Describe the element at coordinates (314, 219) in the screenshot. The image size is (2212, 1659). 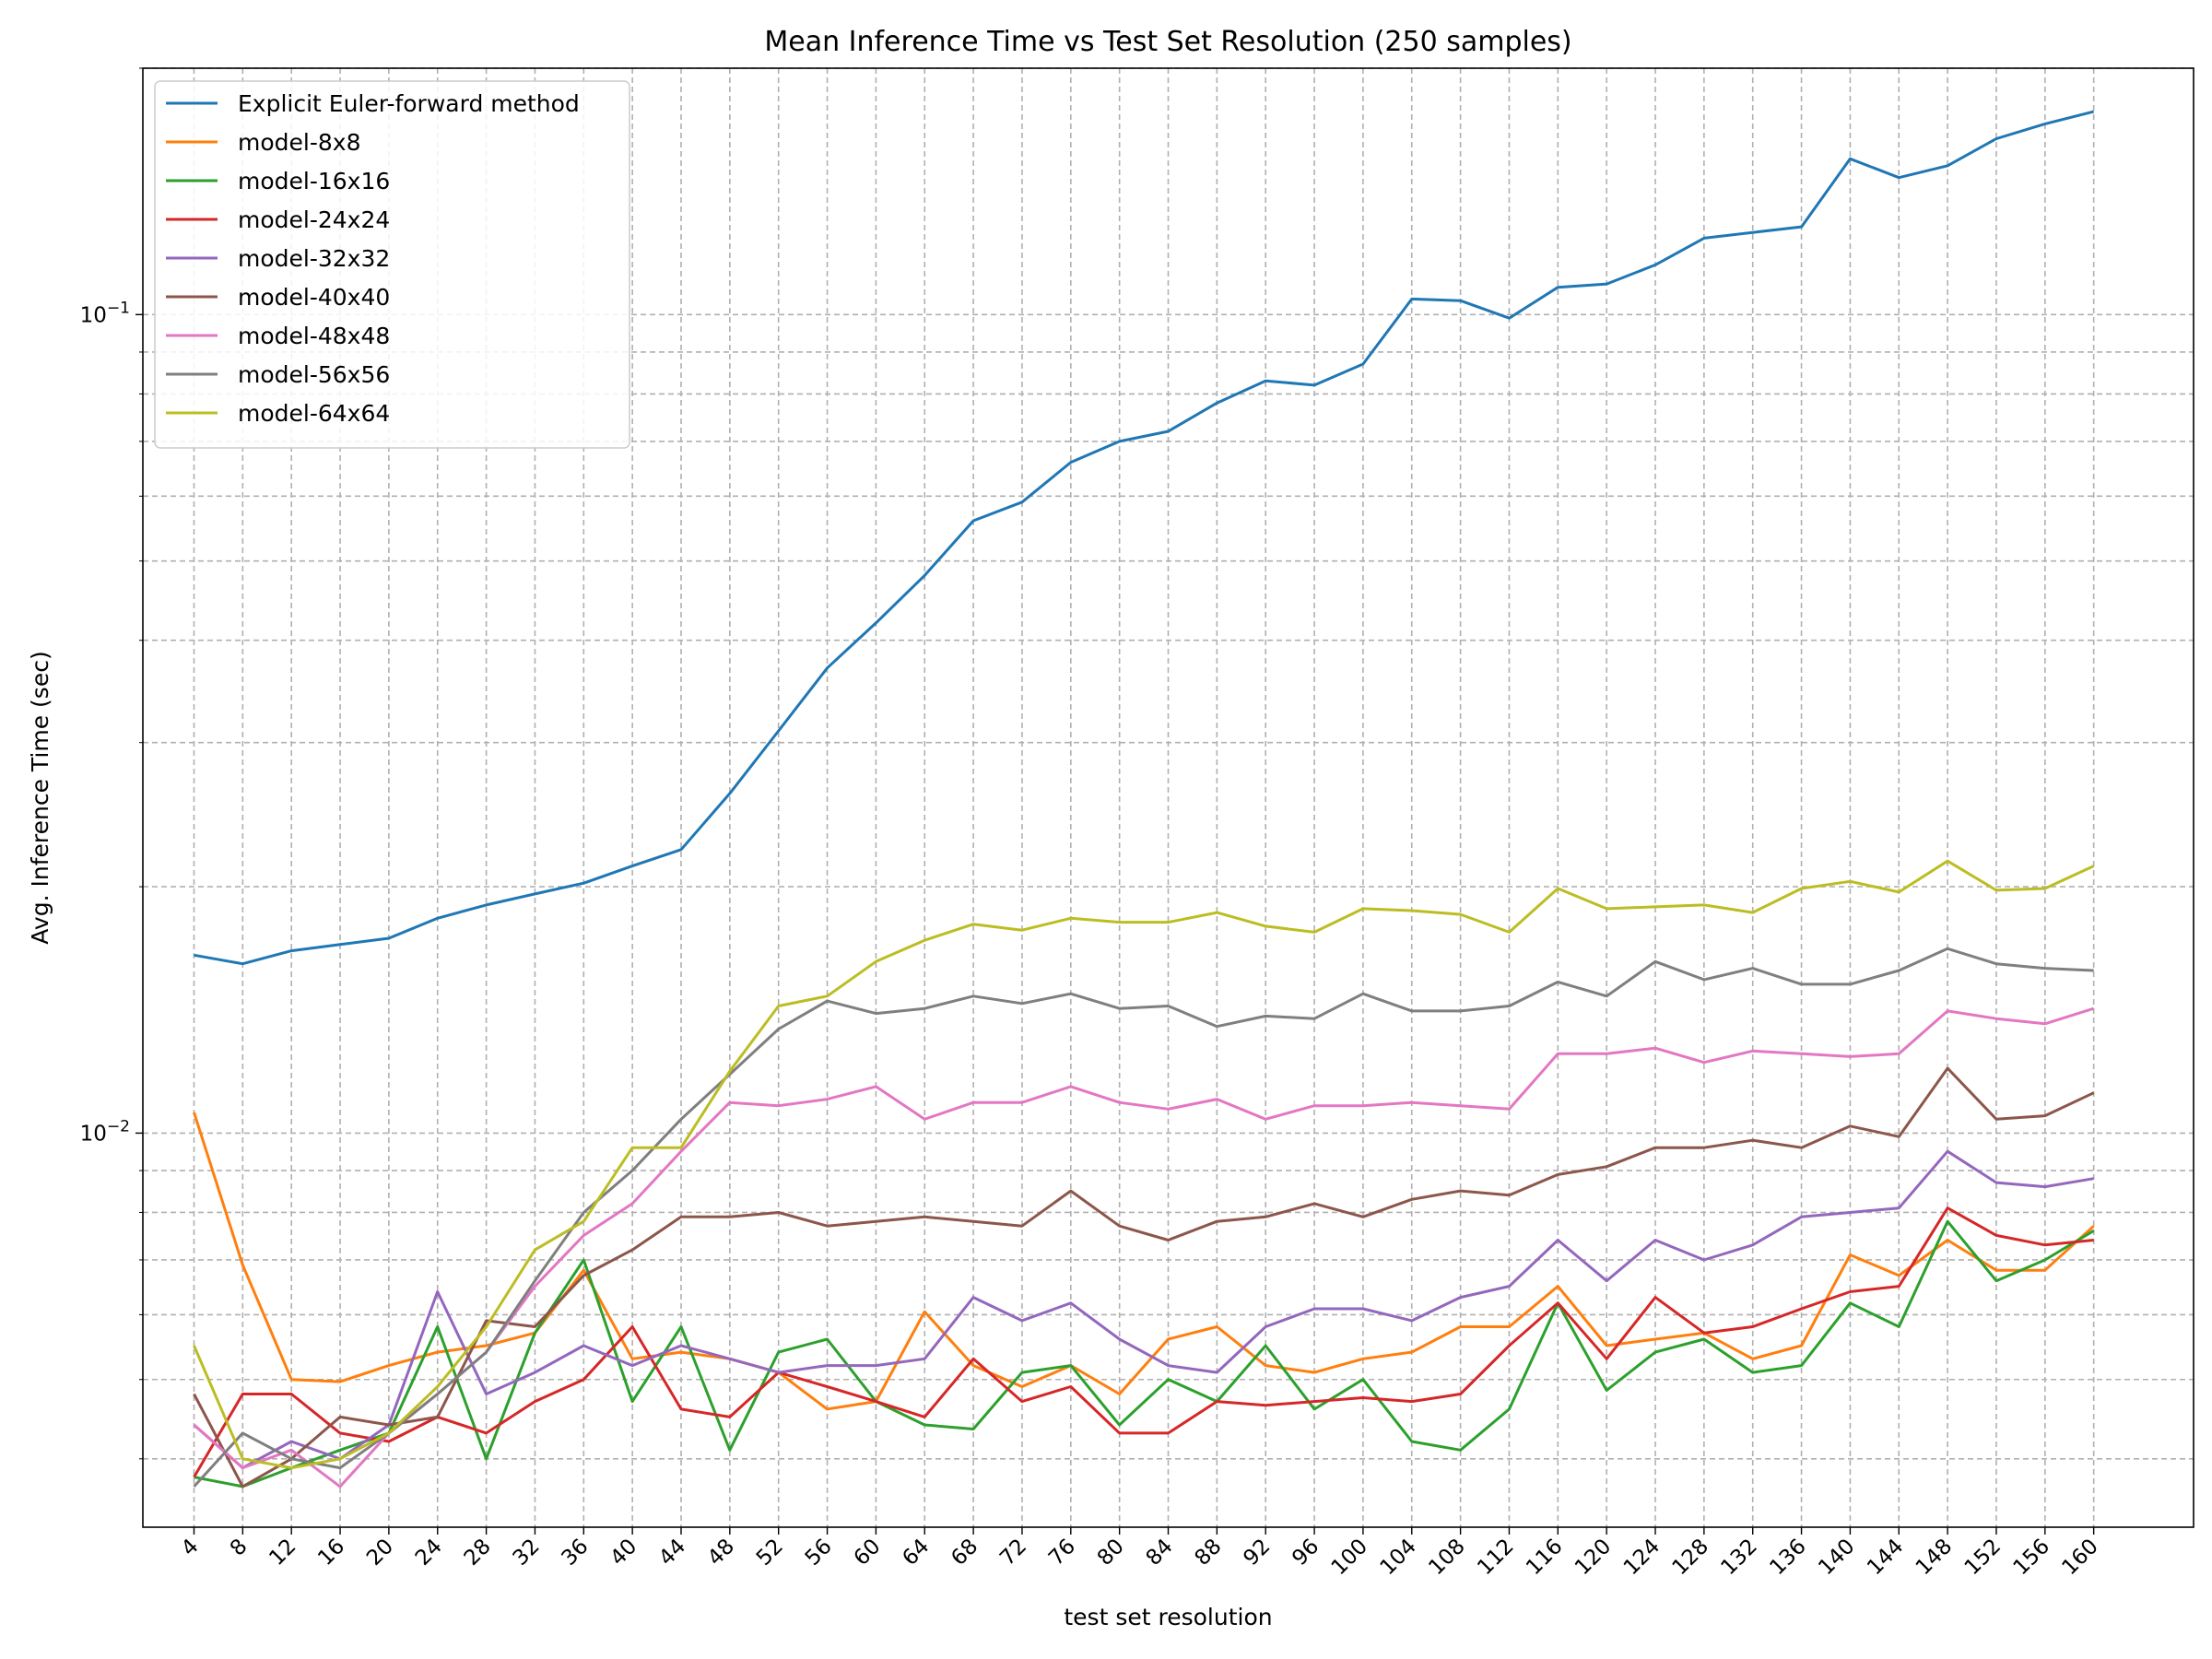
I see `legend-label: model-24x24` at that location.